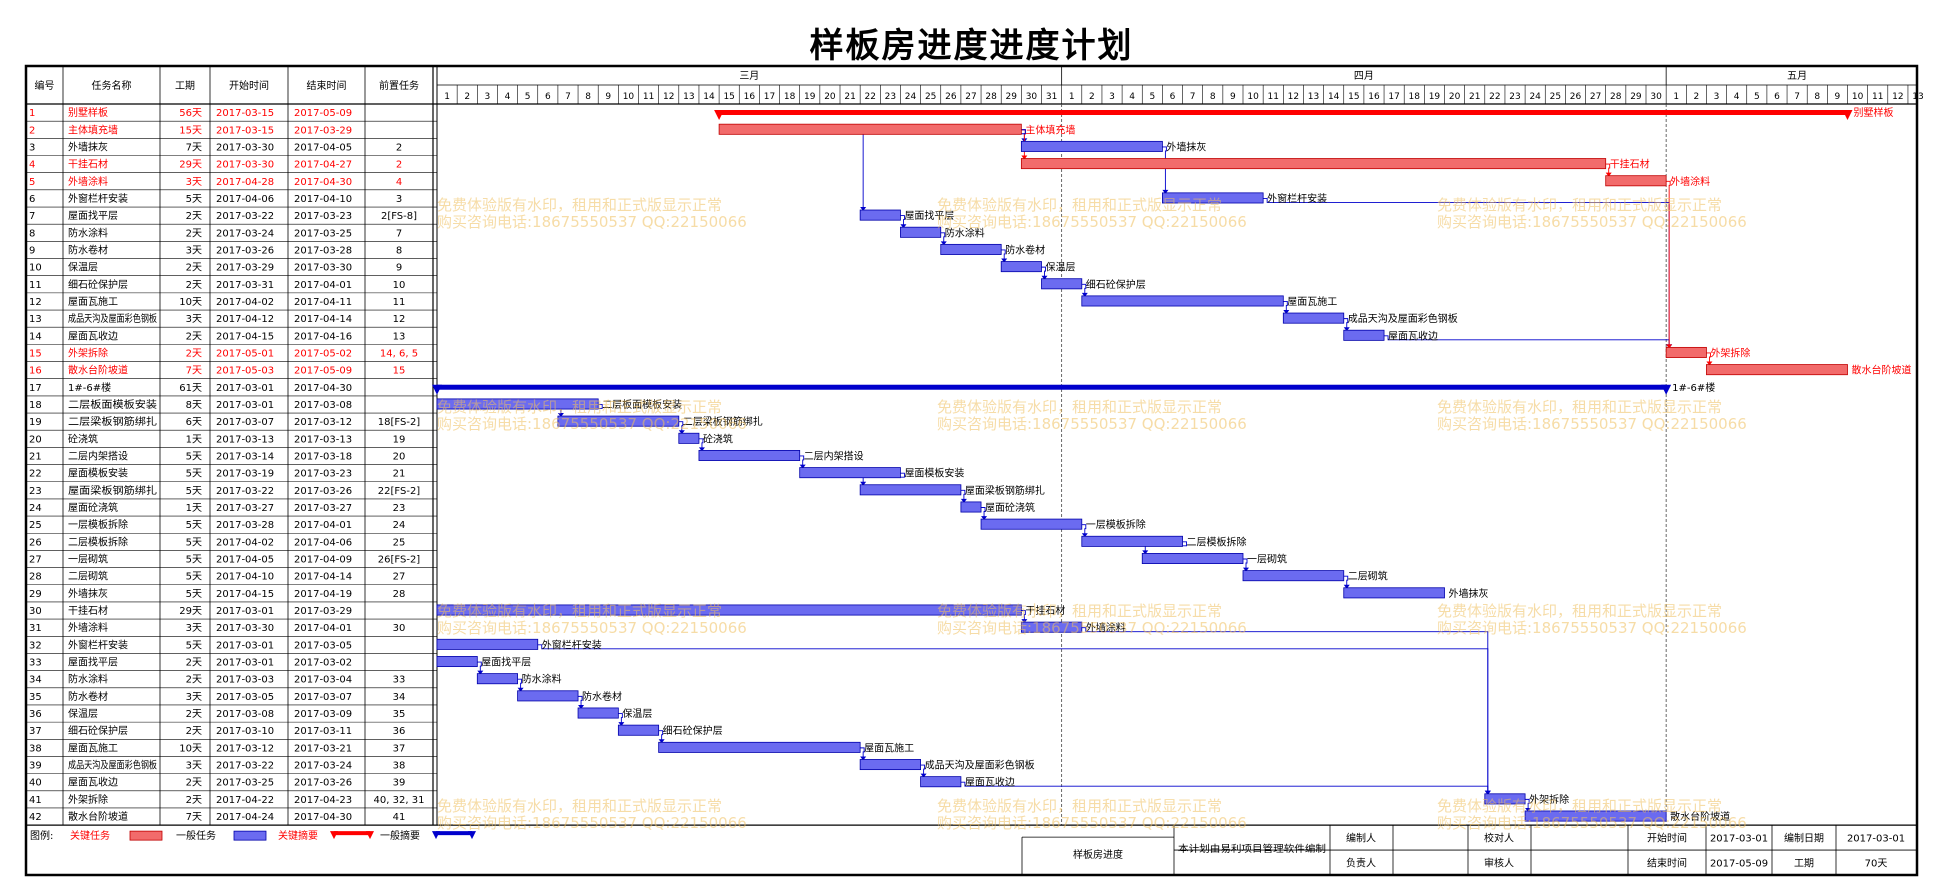  I want to click on task-predecessor: 38, so click(399, 766).